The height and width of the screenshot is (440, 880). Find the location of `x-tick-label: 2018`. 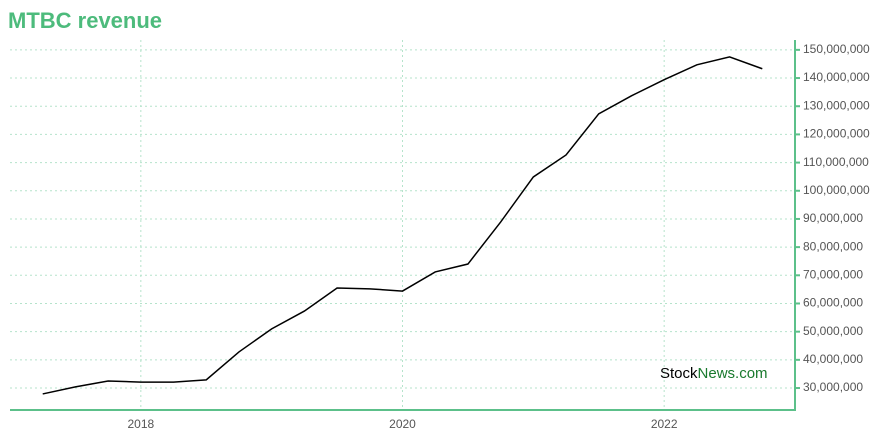

x-tick-label: 2018 is located at coordinates (140, 424).